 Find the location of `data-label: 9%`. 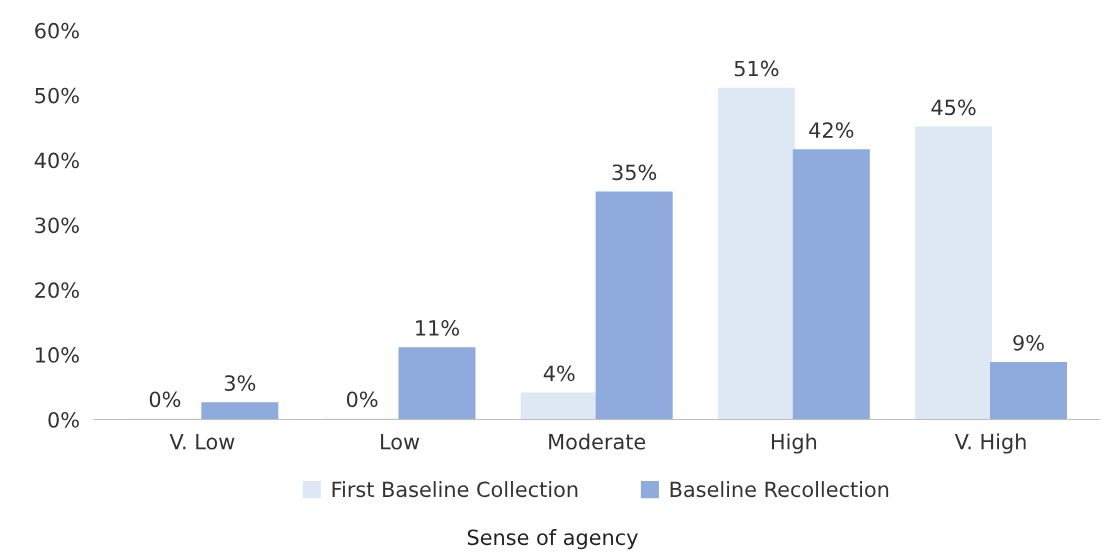

data-label: 9% is located at coordinates (1028, 342).